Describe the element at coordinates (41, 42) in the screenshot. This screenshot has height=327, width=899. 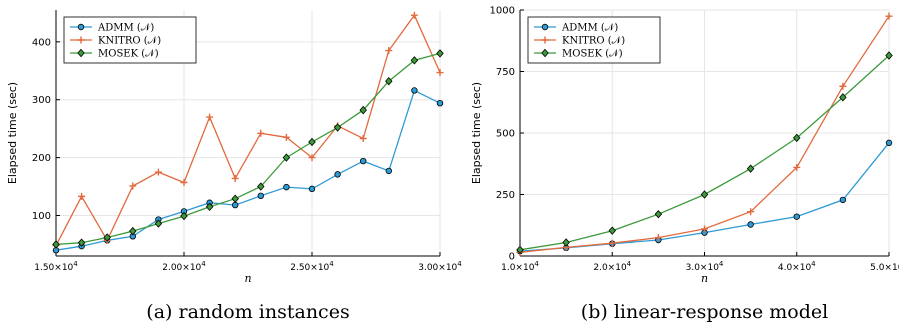
I see `y-tick-label: 400` at that location.